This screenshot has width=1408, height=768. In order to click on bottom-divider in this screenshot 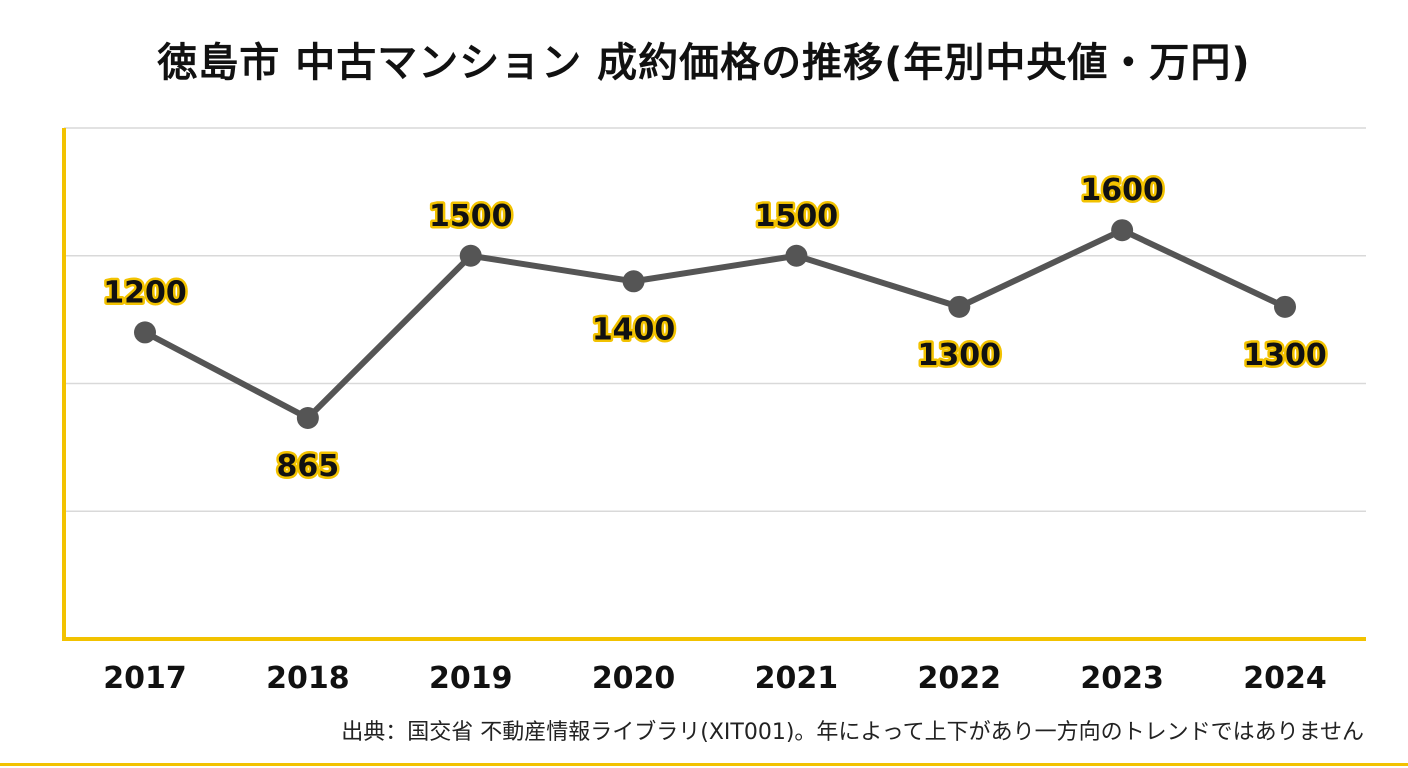, I will do `click(704, 764)`.